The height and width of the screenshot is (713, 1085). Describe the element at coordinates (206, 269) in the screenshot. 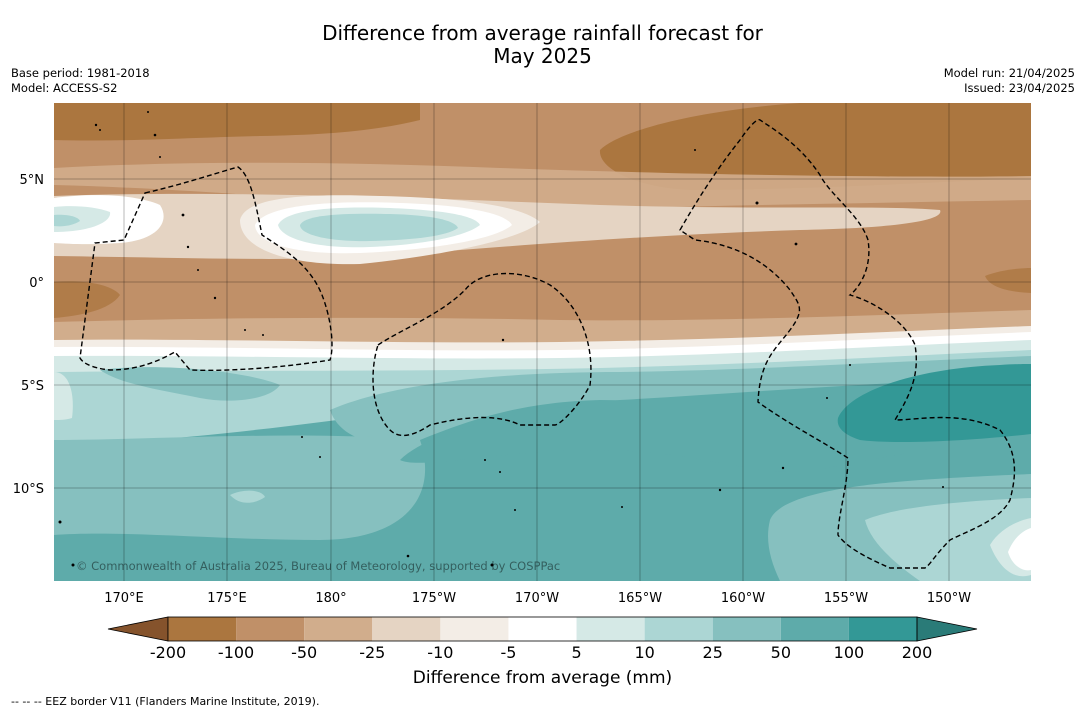

I see `eez-west` at that location.